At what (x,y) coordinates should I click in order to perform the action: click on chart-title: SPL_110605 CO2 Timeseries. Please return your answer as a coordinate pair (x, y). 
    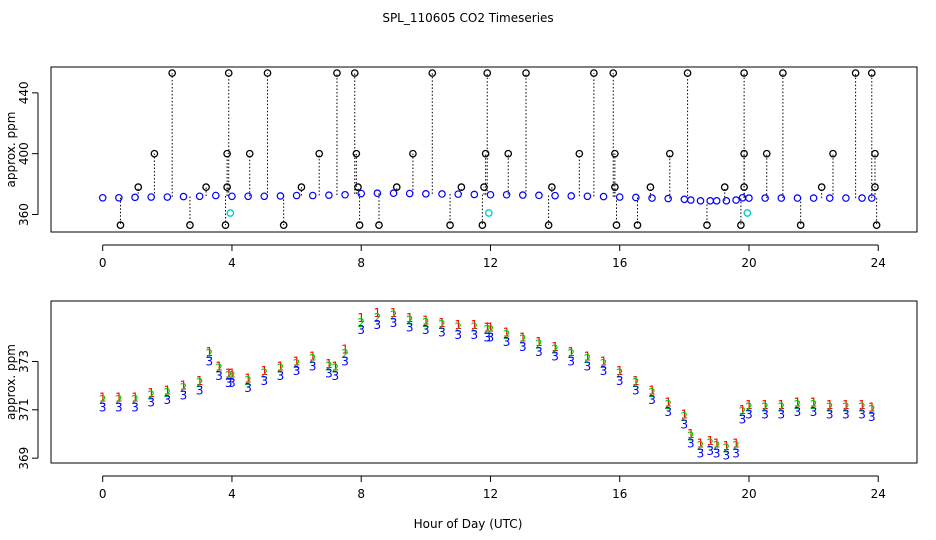
    Looking at the image, I should click on (467, 18).